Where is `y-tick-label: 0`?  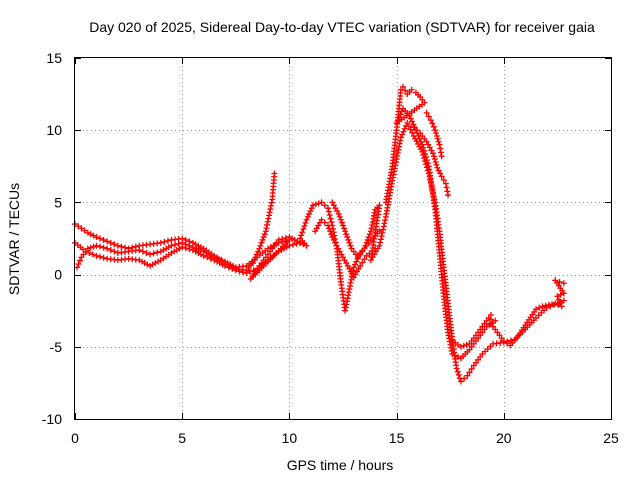
y-tick-label: 0 is located at coordinates (58, 275).